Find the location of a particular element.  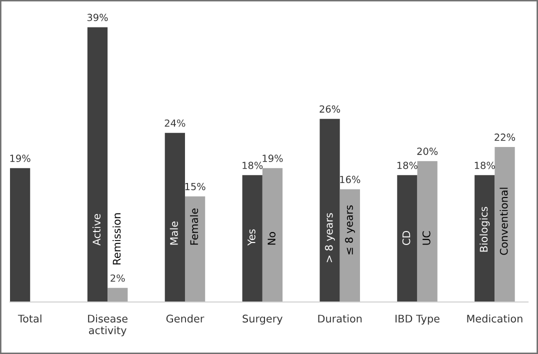

data-label: 39% is located at coordinates (97, 18).